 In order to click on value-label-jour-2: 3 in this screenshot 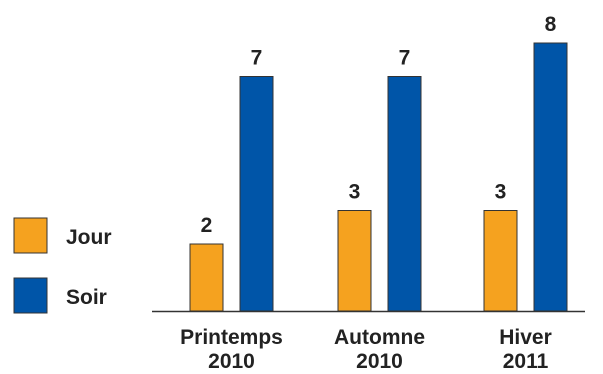, I will do `click(501, 192)`.